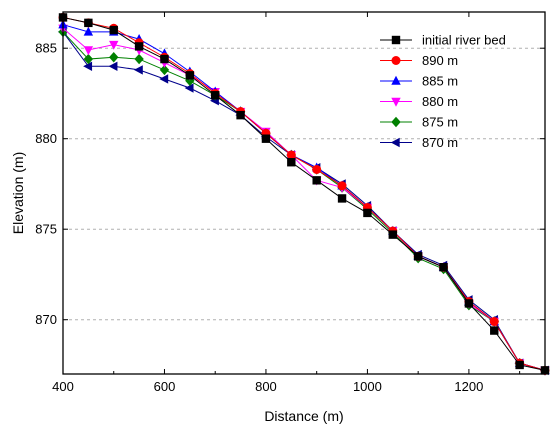  I want to click on y-tick-label-2: 880, so click(46, 138).